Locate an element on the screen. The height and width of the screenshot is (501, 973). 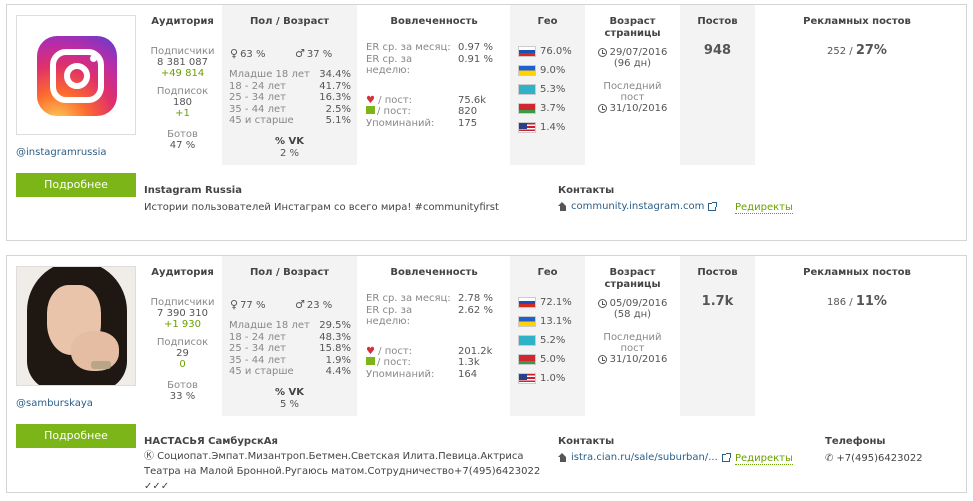
sex-age-header: Пол / Возраст is located at coordinates (289, 22).